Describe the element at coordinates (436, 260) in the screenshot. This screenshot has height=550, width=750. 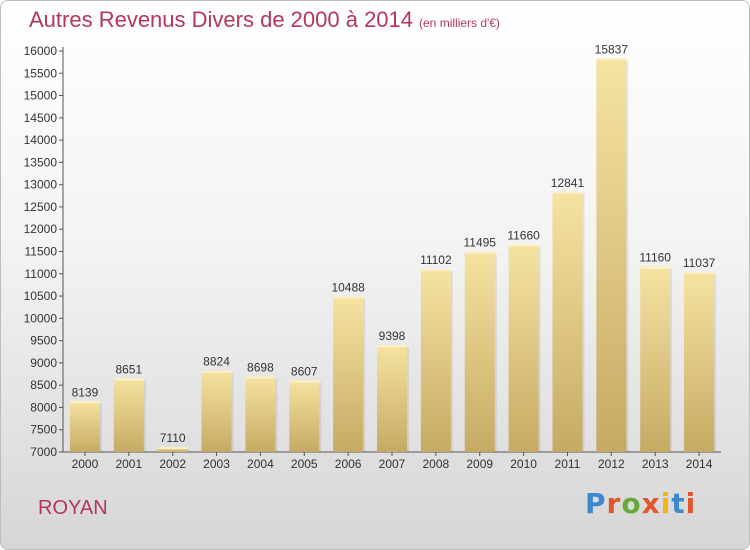
I see `data-label: 11102` at that location.